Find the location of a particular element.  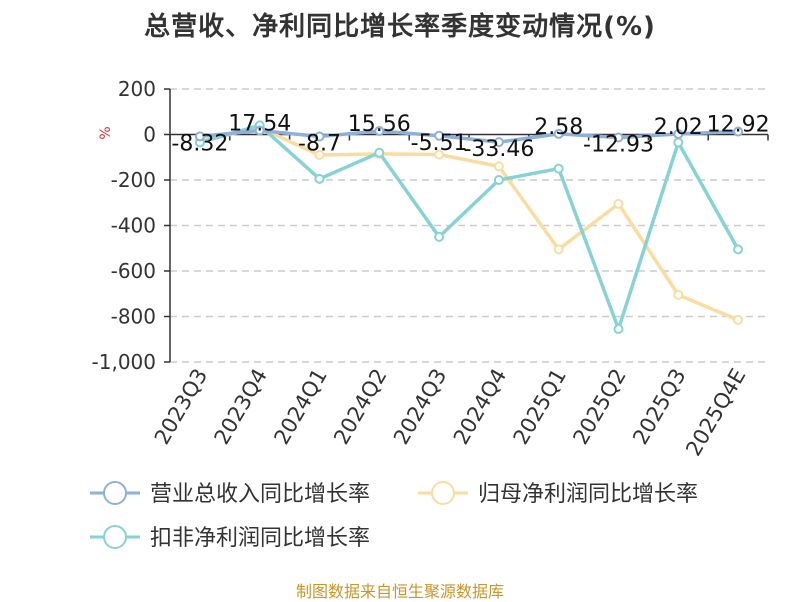

y-tick-label: -200 is located at coordinates (133, 180).